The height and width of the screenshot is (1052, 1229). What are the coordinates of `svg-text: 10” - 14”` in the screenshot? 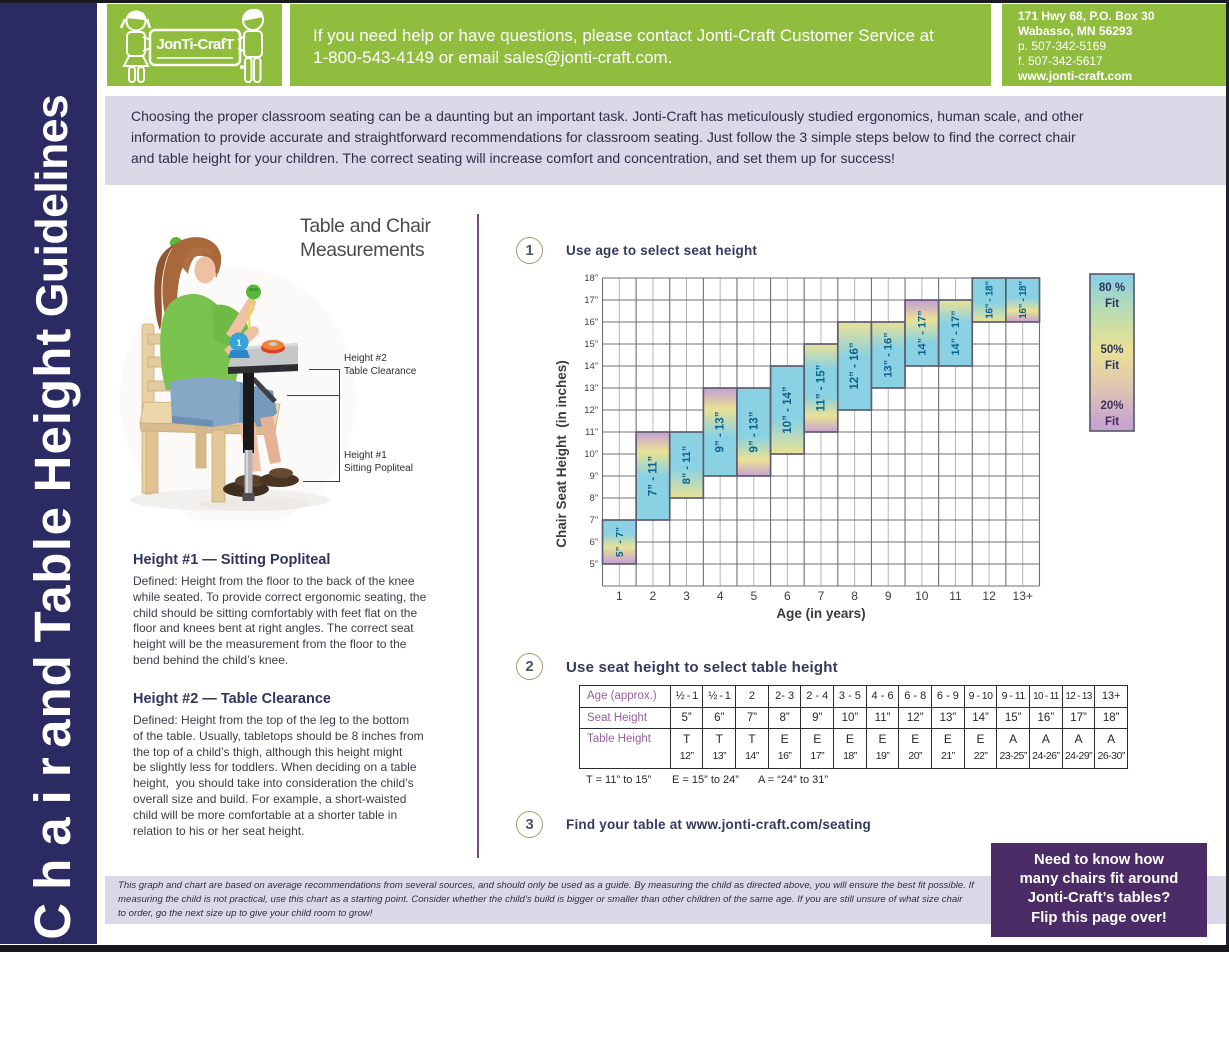 It's located at (788, 409).